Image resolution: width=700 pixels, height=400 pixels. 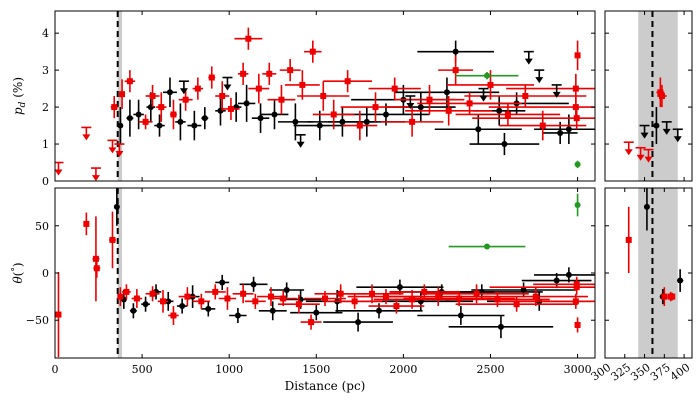 I want to click on pd-zoom-data-layer, so click(x=653, y=96).